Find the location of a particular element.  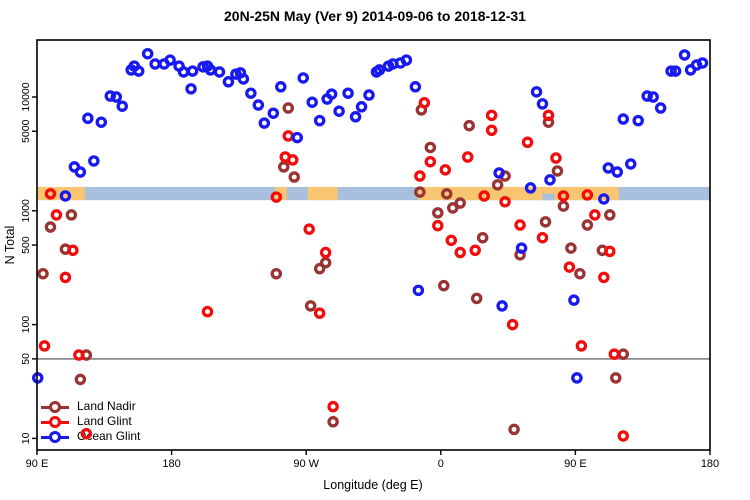

x-axis-title: Longitude (deg E) is located at coordinates (372, 485).